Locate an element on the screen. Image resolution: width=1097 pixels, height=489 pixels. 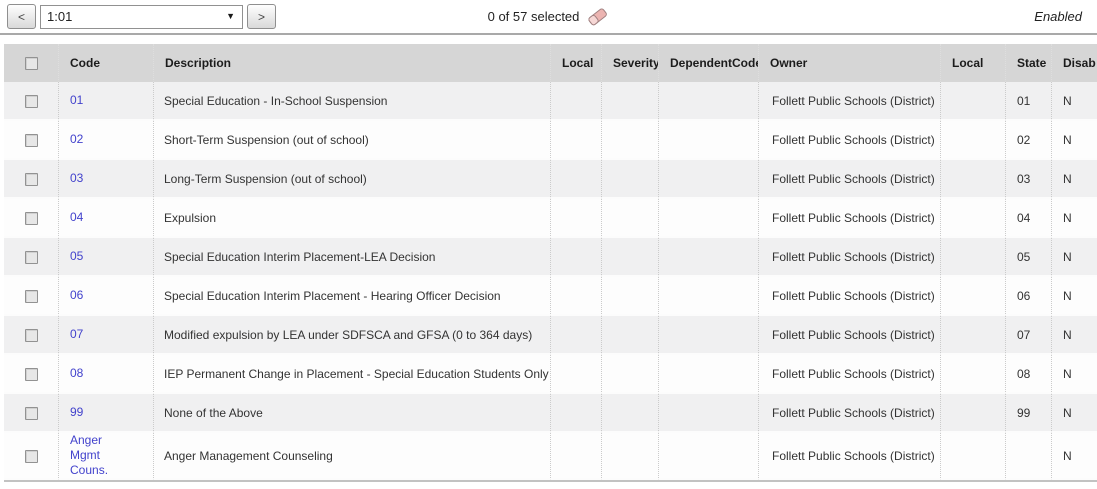
code-link: 03 is located at coordinates (77, 178).